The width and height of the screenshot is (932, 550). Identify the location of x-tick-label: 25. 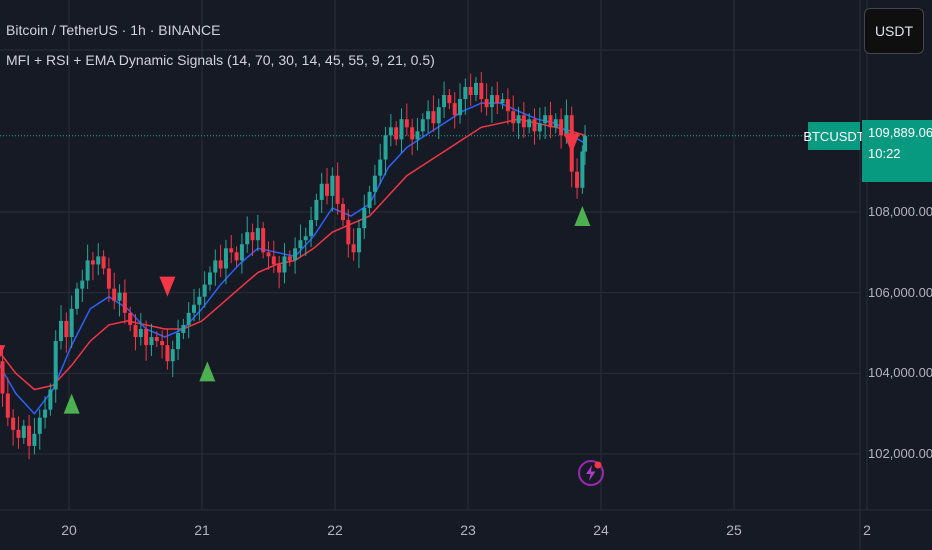
(734, 530).